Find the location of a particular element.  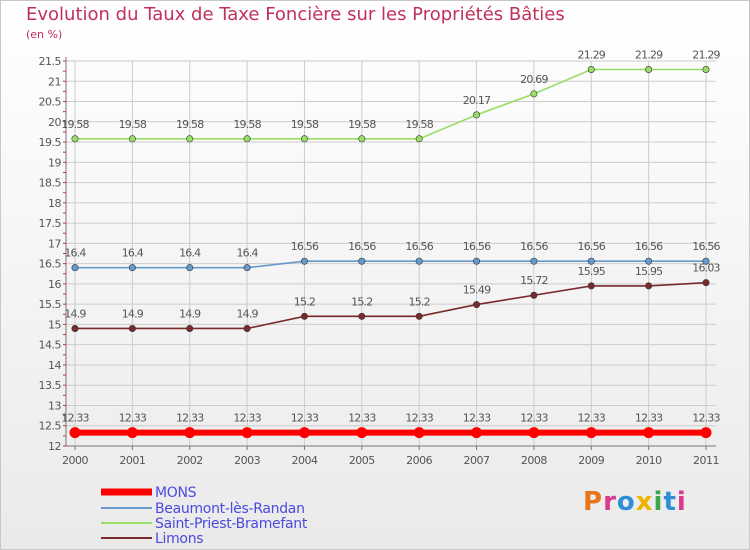

x-tick-label: 2007 is located at coordinates (477, 460).